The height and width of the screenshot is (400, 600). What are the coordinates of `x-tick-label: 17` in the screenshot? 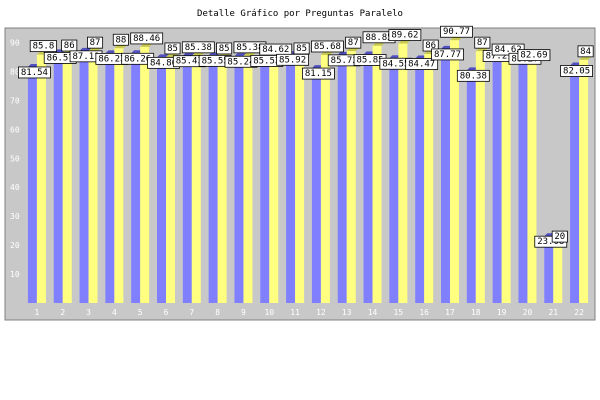 It's located at (450, 312).